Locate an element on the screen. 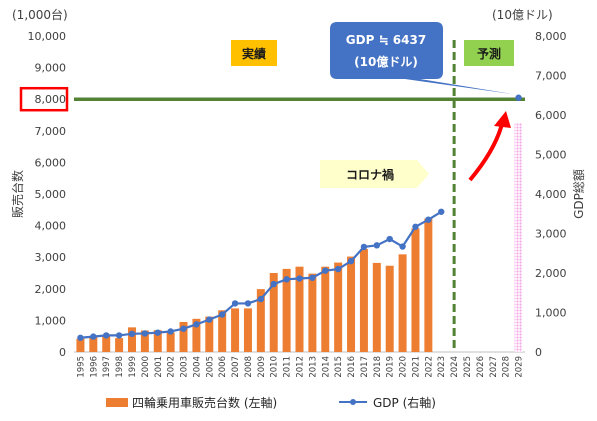 Image resolution: width=597 pixels, height=421 pixels. x-tick-label: 2026 is located at coordinates (481, 367).